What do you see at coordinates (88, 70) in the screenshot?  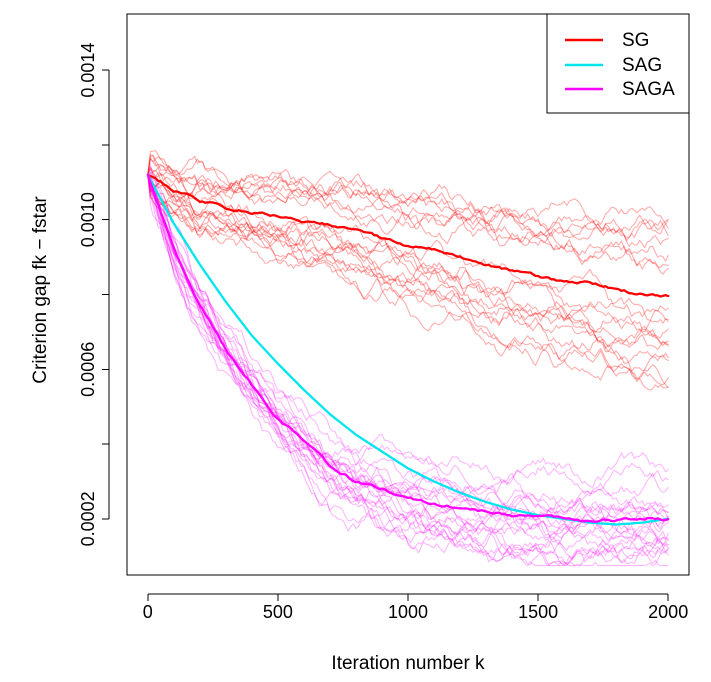 I see `y-tick-label: 0.0014` at bounding box center [88, 70].